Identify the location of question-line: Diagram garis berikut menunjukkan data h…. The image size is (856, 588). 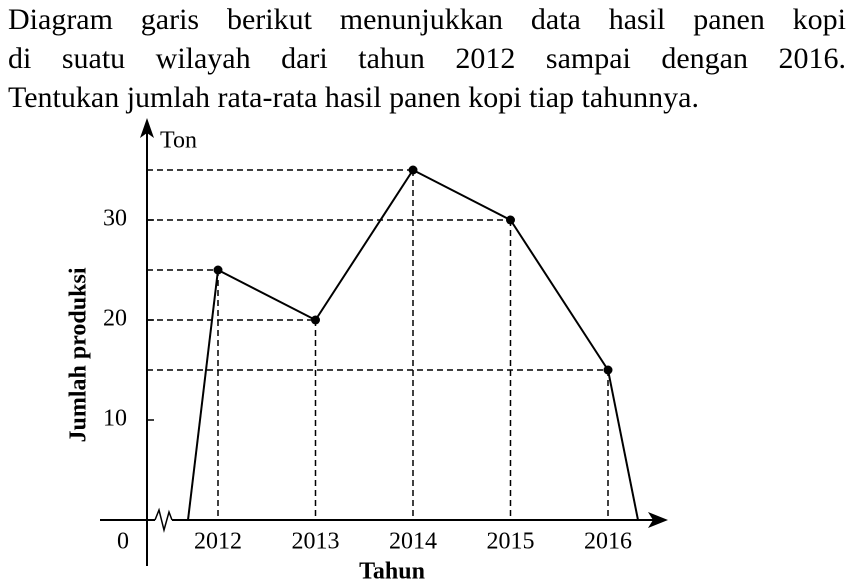
(427, 19).